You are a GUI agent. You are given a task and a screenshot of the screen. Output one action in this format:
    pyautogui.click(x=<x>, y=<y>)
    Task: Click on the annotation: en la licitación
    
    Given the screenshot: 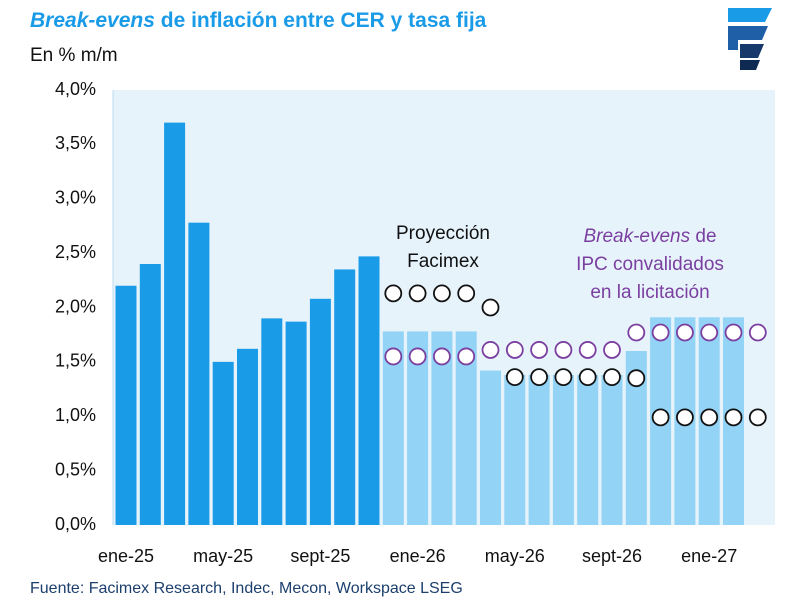 What is the action you would take?
    pyautogui.click(x=649, y=292)
    